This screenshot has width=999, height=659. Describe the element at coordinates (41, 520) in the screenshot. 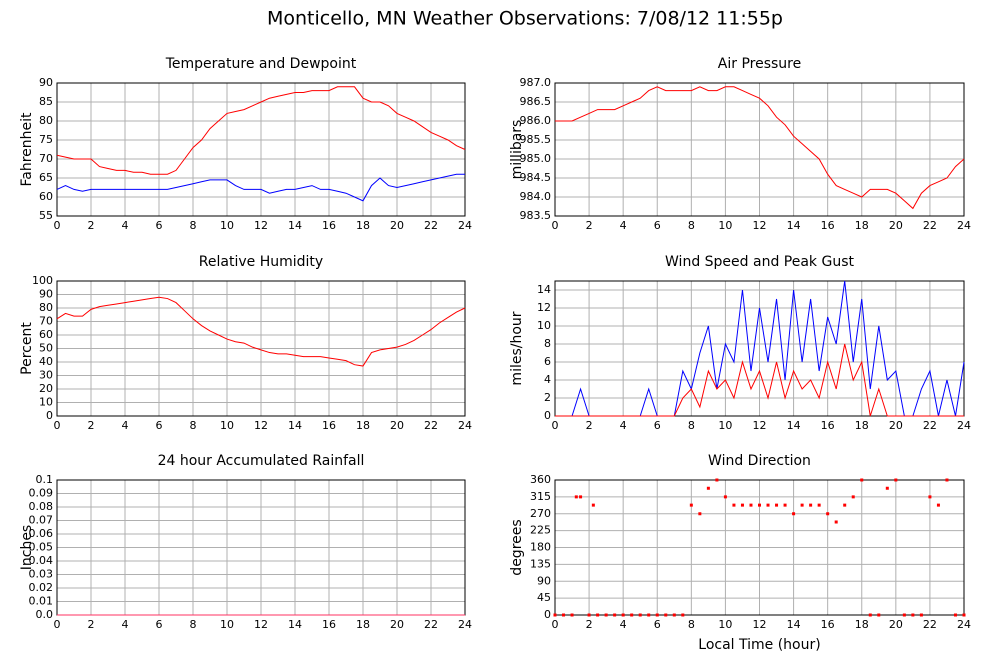

I see `y-tick-label: 0.07` at that location.